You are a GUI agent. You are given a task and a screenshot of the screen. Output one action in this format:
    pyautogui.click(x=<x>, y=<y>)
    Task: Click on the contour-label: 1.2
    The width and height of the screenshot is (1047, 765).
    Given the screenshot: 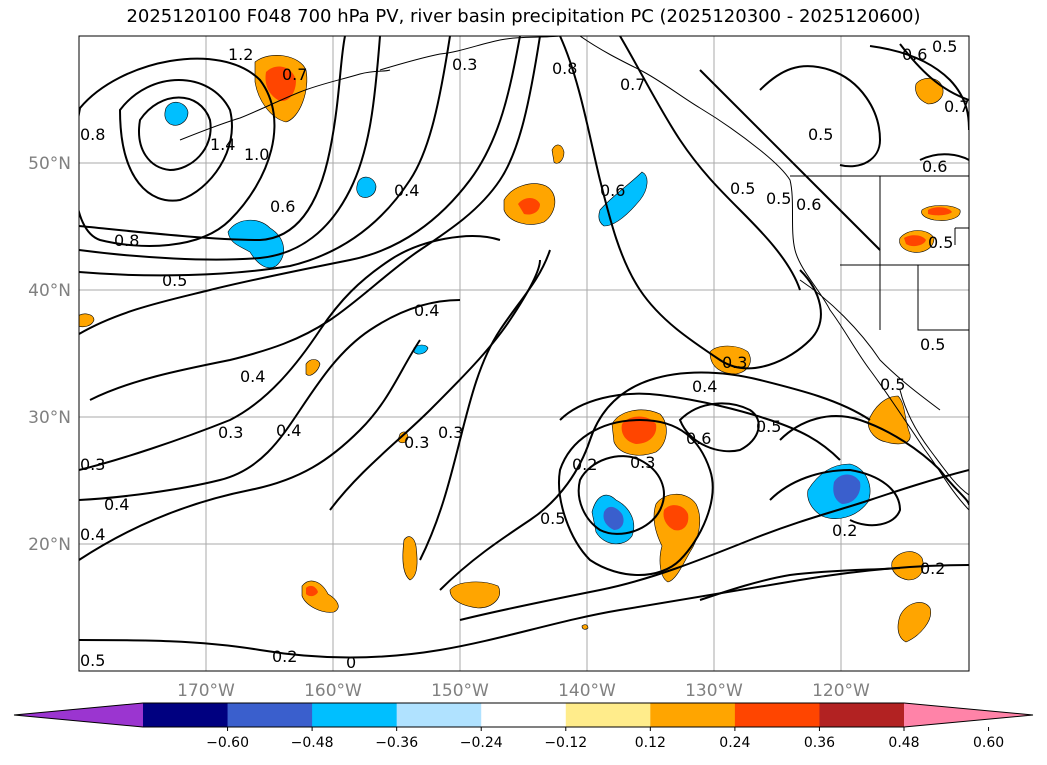 What is the action you would take?
    pyautogui.click(x=240, y=54)
    